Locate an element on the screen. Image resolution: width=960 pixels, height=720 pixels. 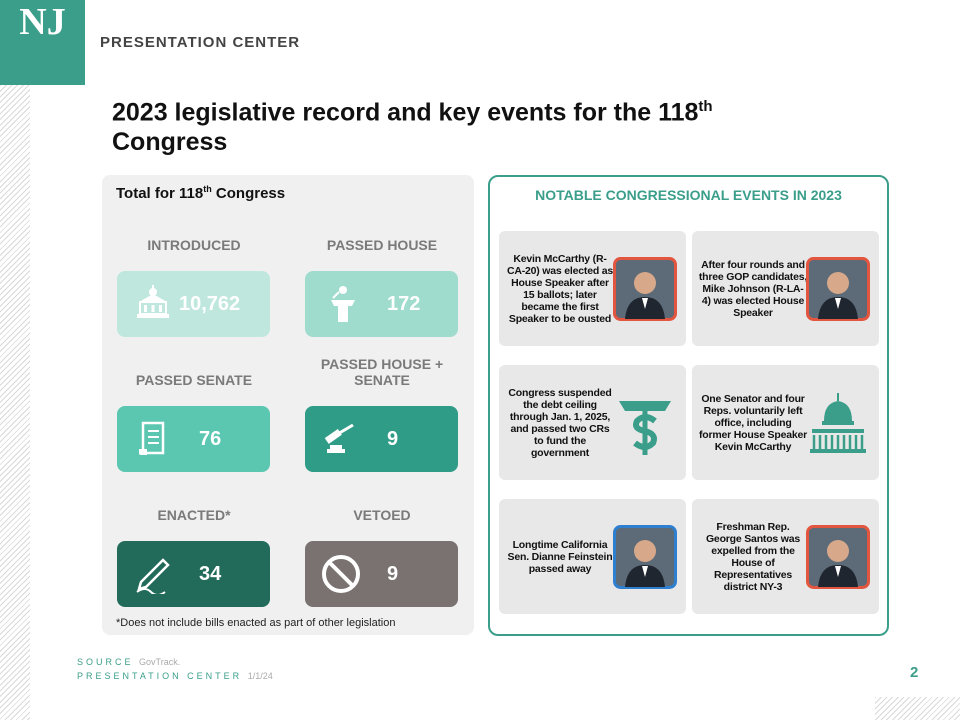
page-number: 2 is located at coordinates (914, 672).